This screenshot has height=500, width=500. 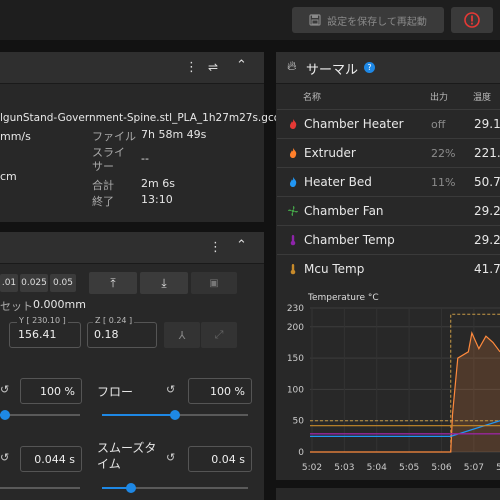 What do you see at coordinates (115, 392) in the screenshot?
I see `flow-label: フロー` at bounding box center [115, 392].